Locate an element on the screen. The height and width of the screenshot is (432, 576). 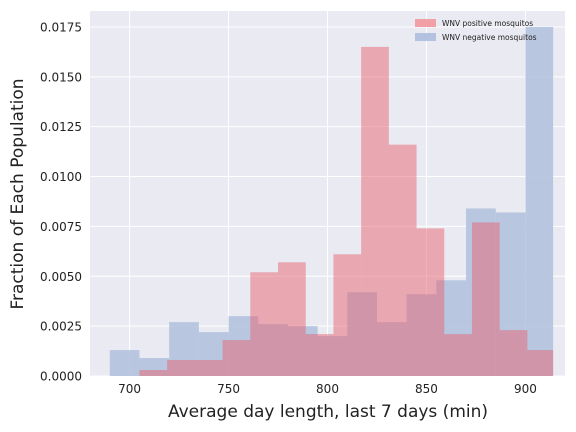
legend-label-negative: WNV negative mosquitos is located at coordinates (489, 37).